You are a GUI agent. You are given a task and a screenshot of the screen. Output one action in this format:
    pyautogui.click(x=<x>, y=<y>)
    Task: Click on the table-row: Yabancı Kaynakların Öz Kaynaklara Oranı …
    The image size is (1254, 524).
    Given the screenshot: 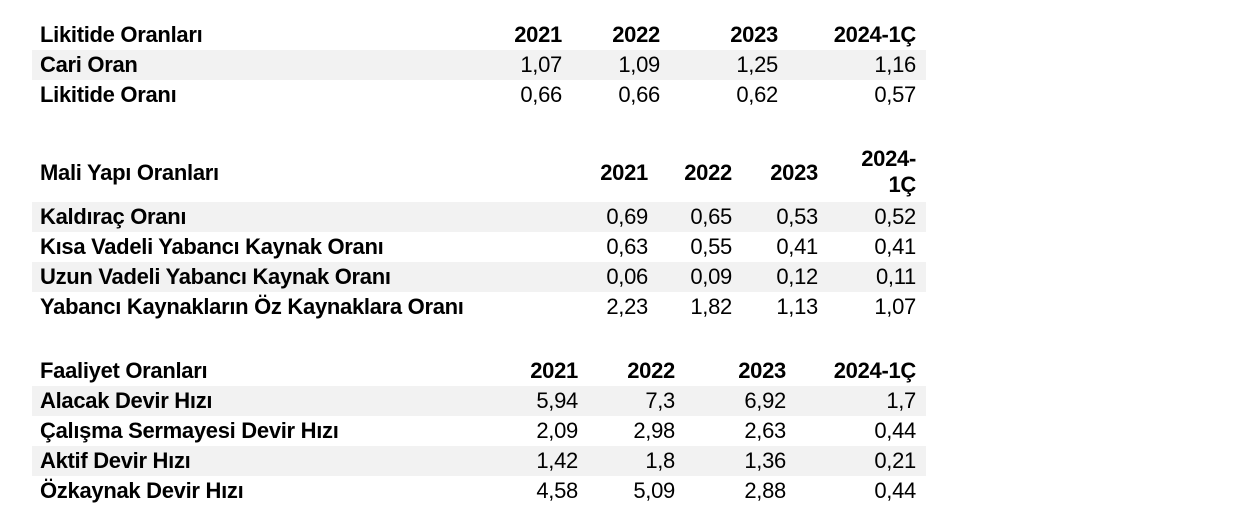 What is the action you would take?
    pyautogui.click(x=479, y=307)
    